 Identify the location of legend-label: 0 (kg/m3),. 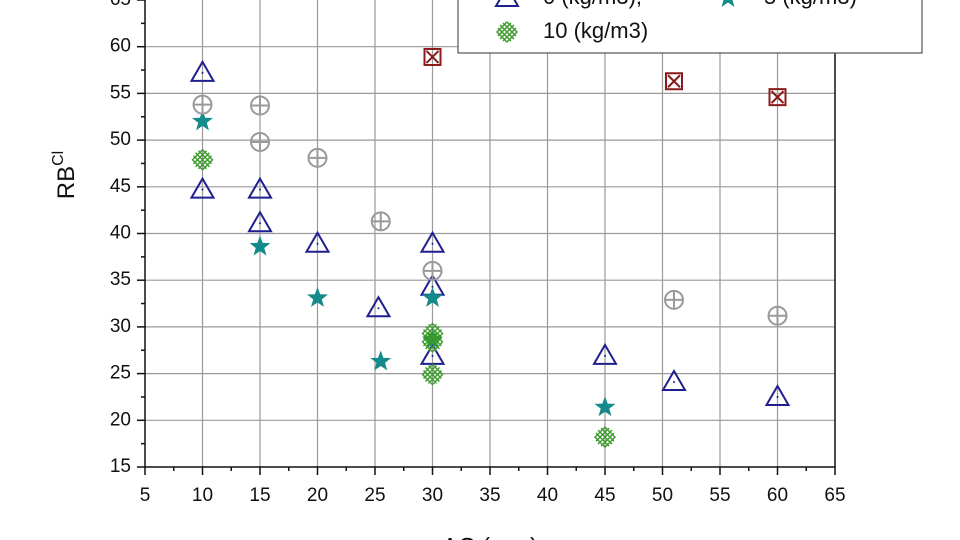
(592, 4).